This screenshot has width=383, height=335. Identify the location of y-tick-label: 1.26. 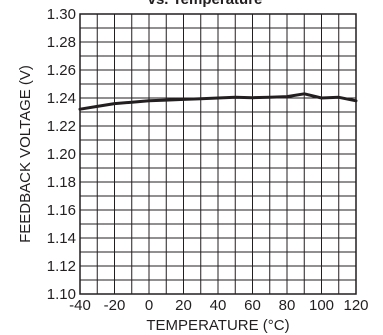
(61, 70).